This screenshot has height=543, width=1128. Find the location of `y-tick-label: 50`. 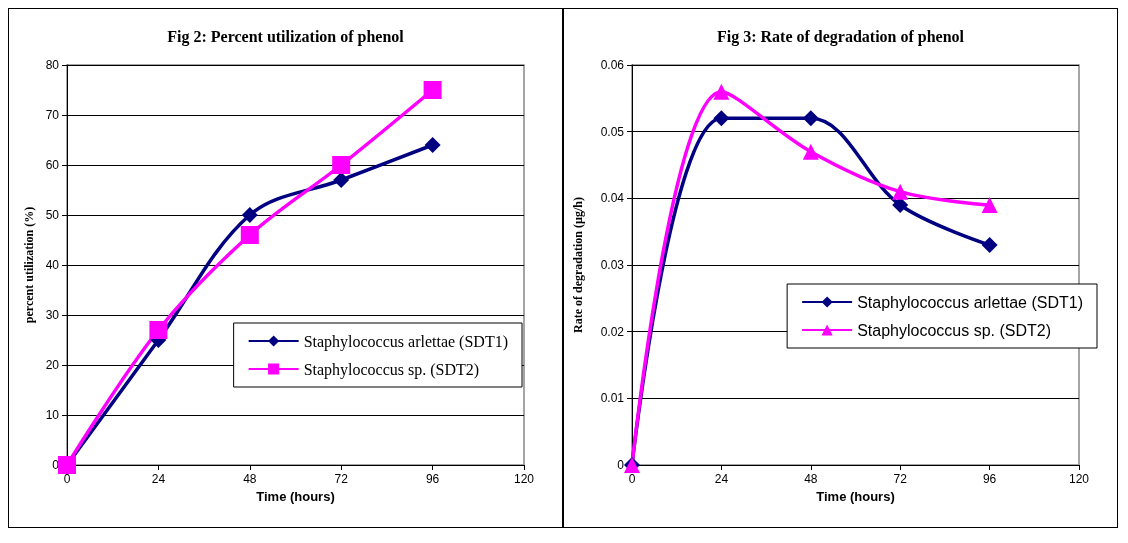

y-tick-label: 50 is located at coordinates (52, 215).